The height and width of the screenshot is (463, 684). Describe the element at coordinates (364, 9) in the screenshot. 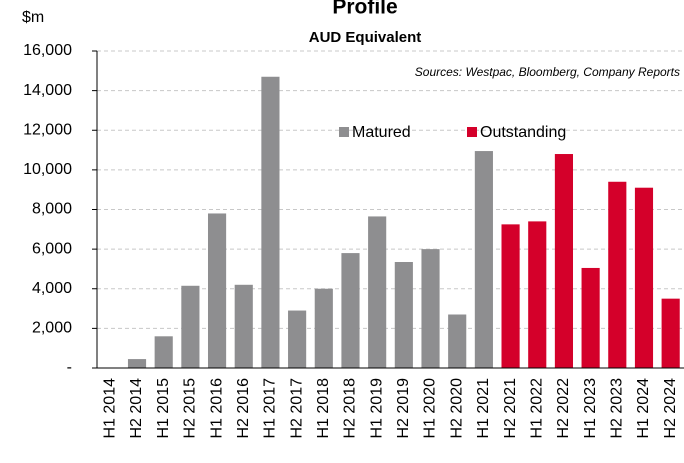

I see `chart-title: Profile` at that location.